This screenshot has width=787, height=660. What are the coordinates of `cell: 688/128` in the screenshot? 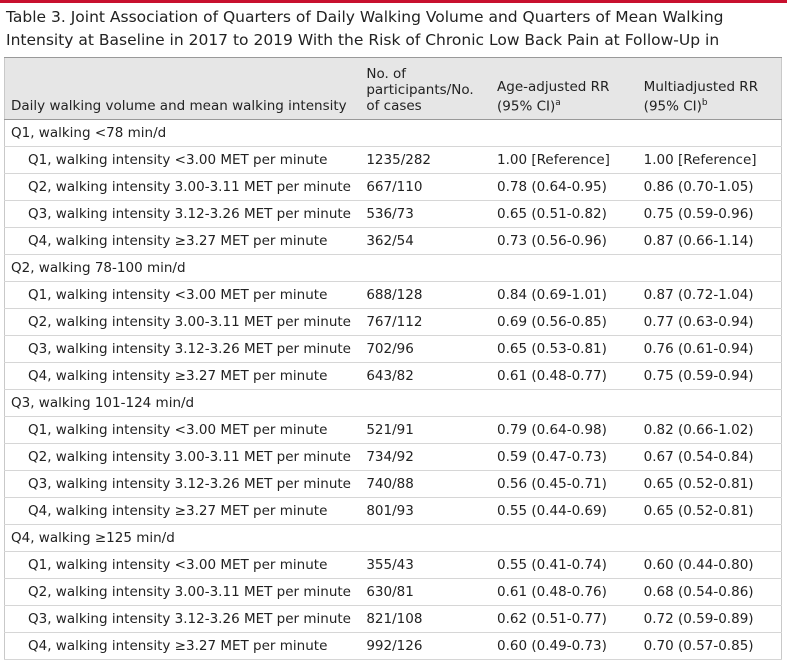 It's located at (426, 295).